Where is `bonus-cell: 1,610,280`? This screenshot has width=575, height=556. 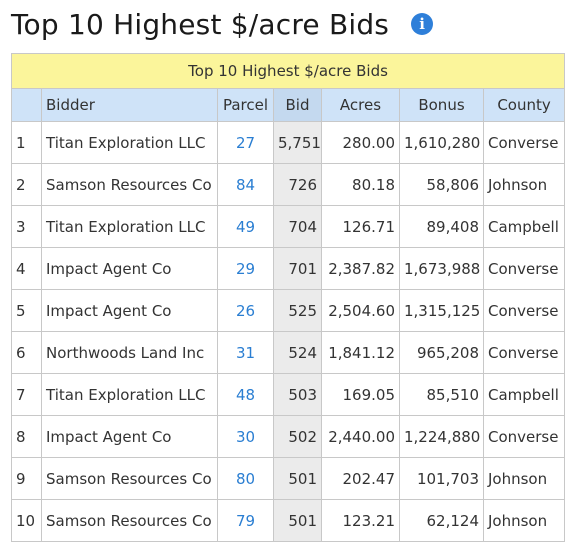
bonus-cell: 1,610,280 is located at coordinates (441, 142).